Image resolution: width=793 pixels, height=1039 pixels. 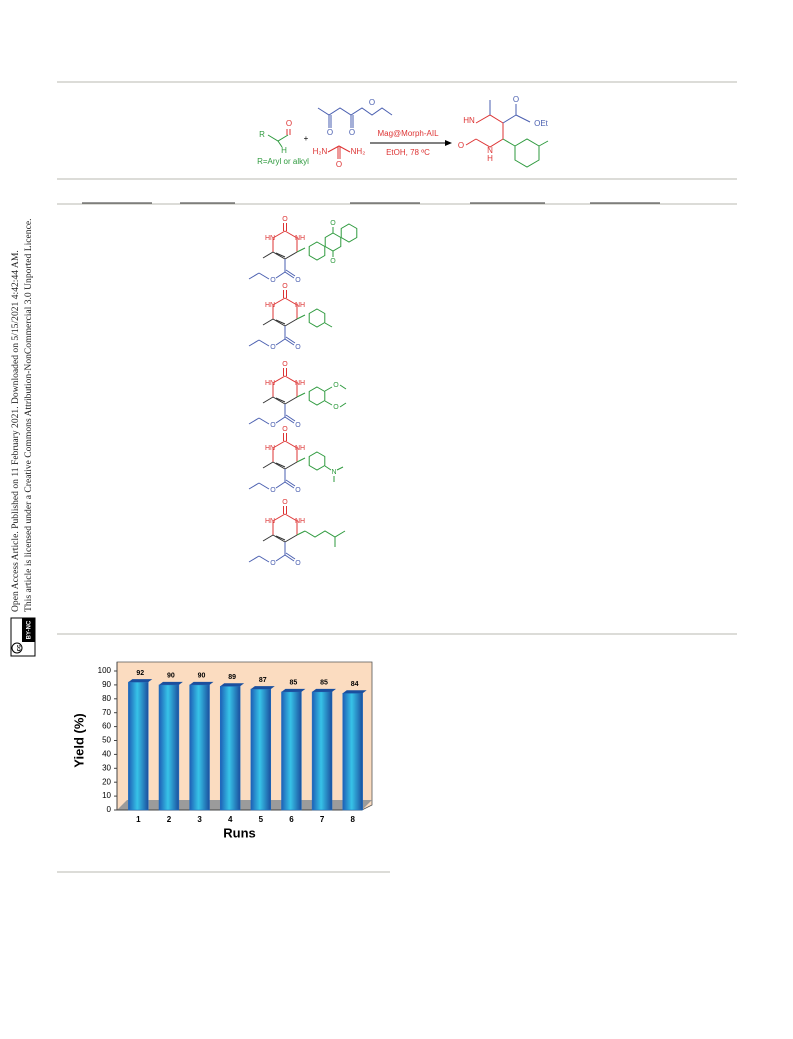 I want to click on chart-frame, so click(x=244, y=736).